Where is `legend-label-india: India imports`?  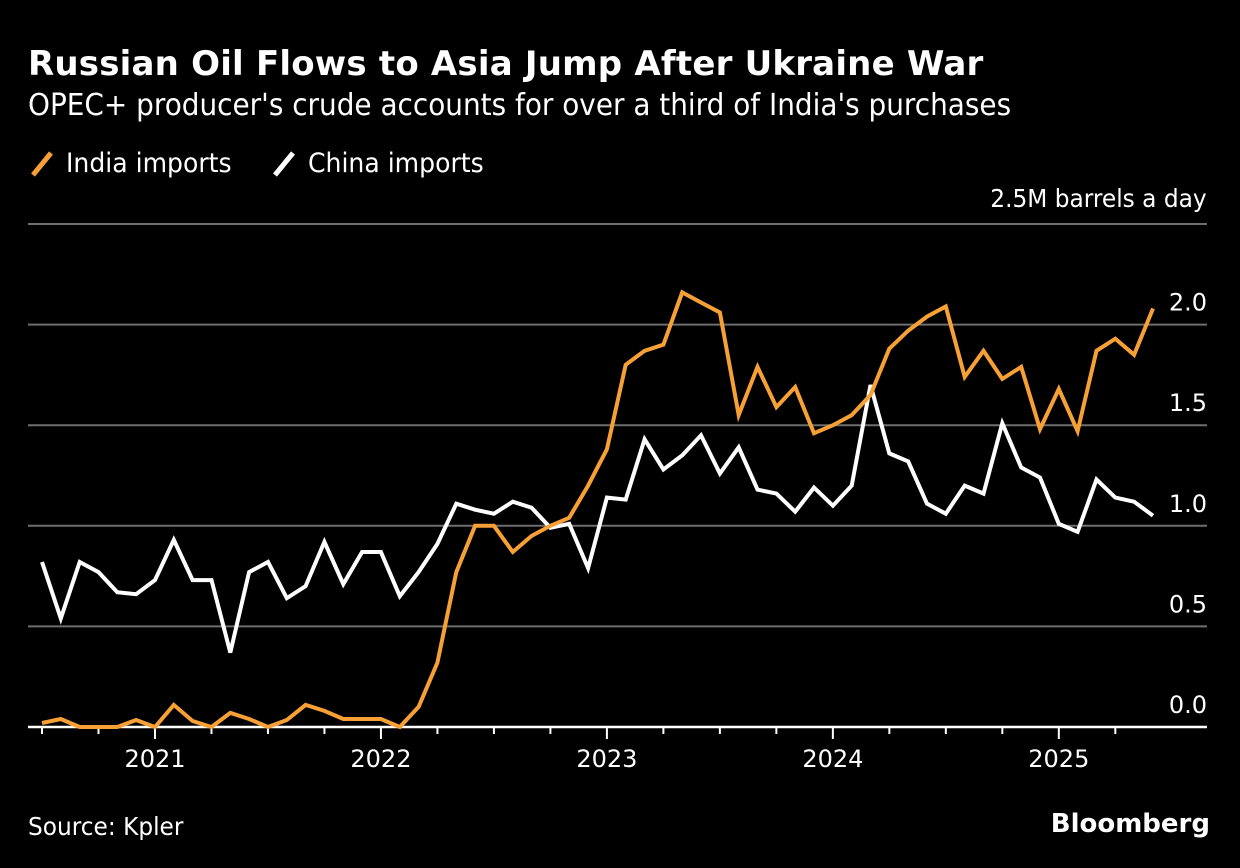 legend-label-india: India imports is located at coordinates (149, 163).